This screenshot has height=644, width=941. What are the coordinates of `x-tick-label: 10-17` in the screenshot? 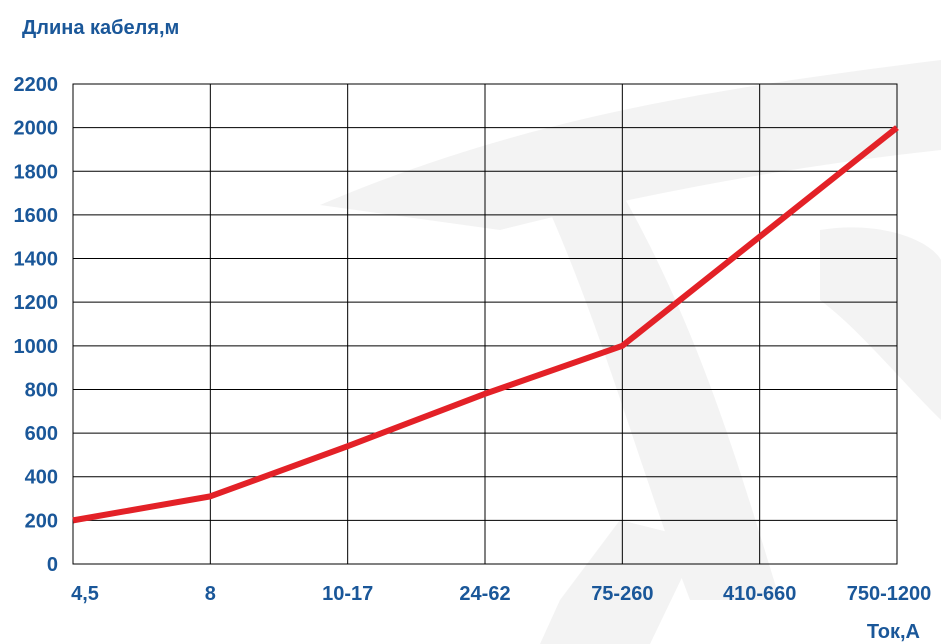 It's located at (347, 594).